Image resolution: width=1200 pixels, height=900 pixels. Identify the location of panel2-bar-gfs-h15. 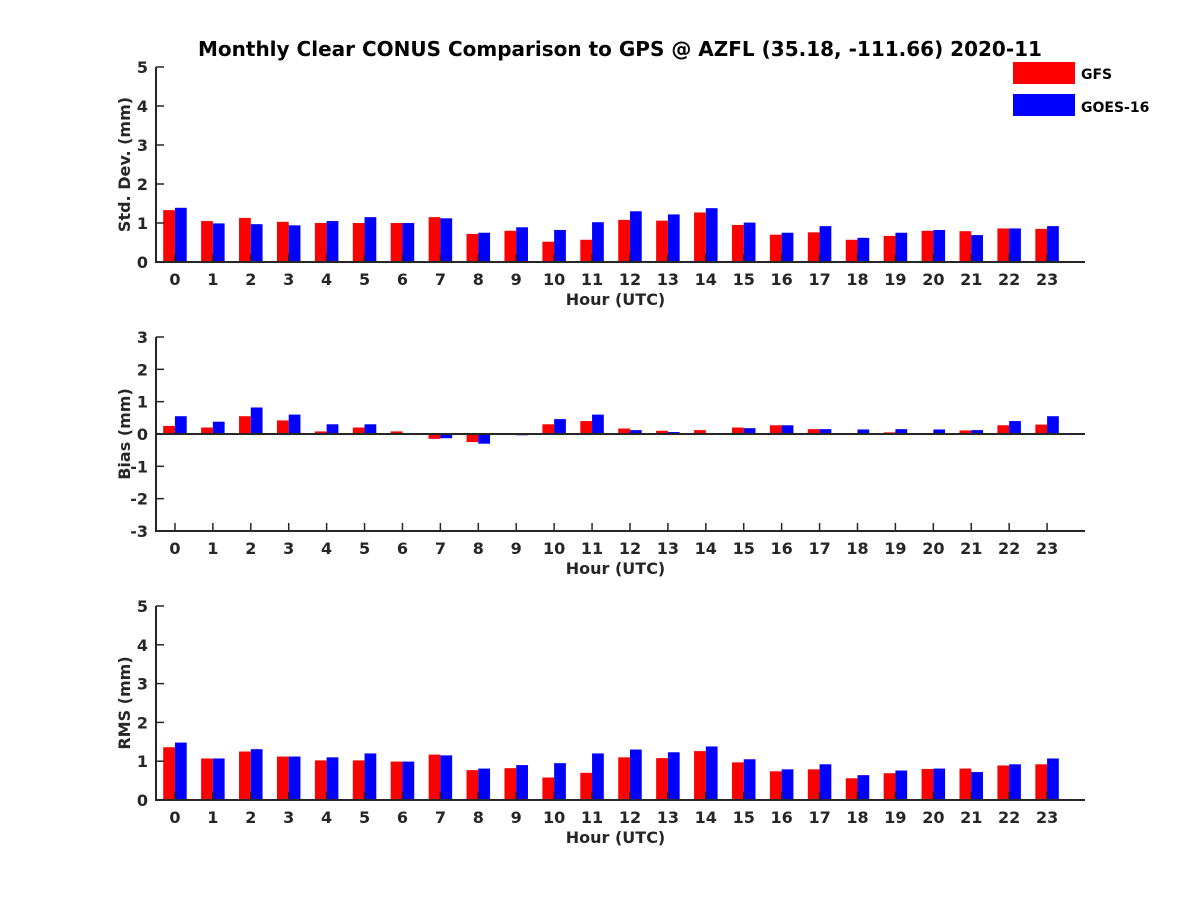
(737, 781).